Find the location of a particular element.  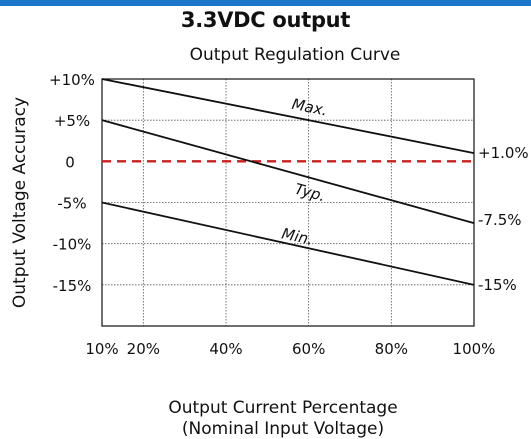

series-name-label: Min. is located at coordinates (297, 236).